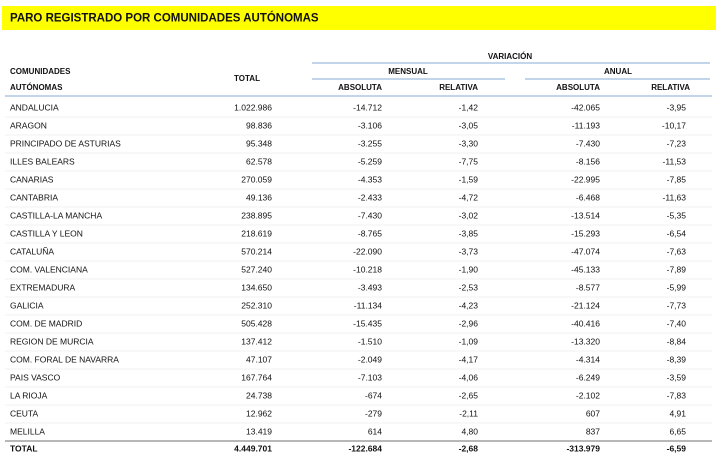  I want to click on row-label: CASTILLA Y LEON, so click(46, 233).